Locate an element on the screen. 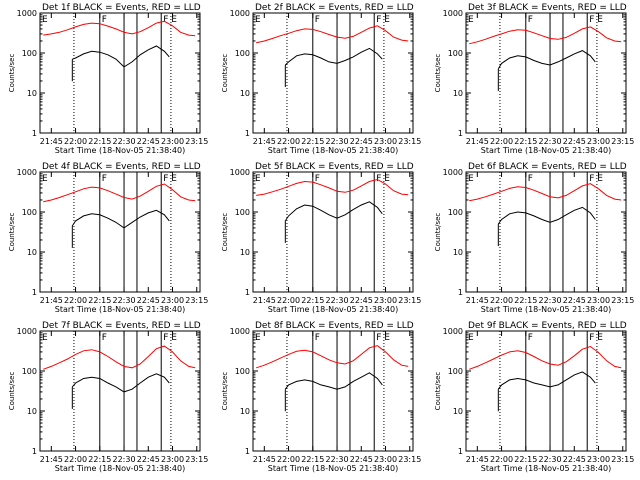 The image size is (640, 480). panel-title: Det 1f BLACK = Events, RED = LLD is located at coordinates (121, 8).